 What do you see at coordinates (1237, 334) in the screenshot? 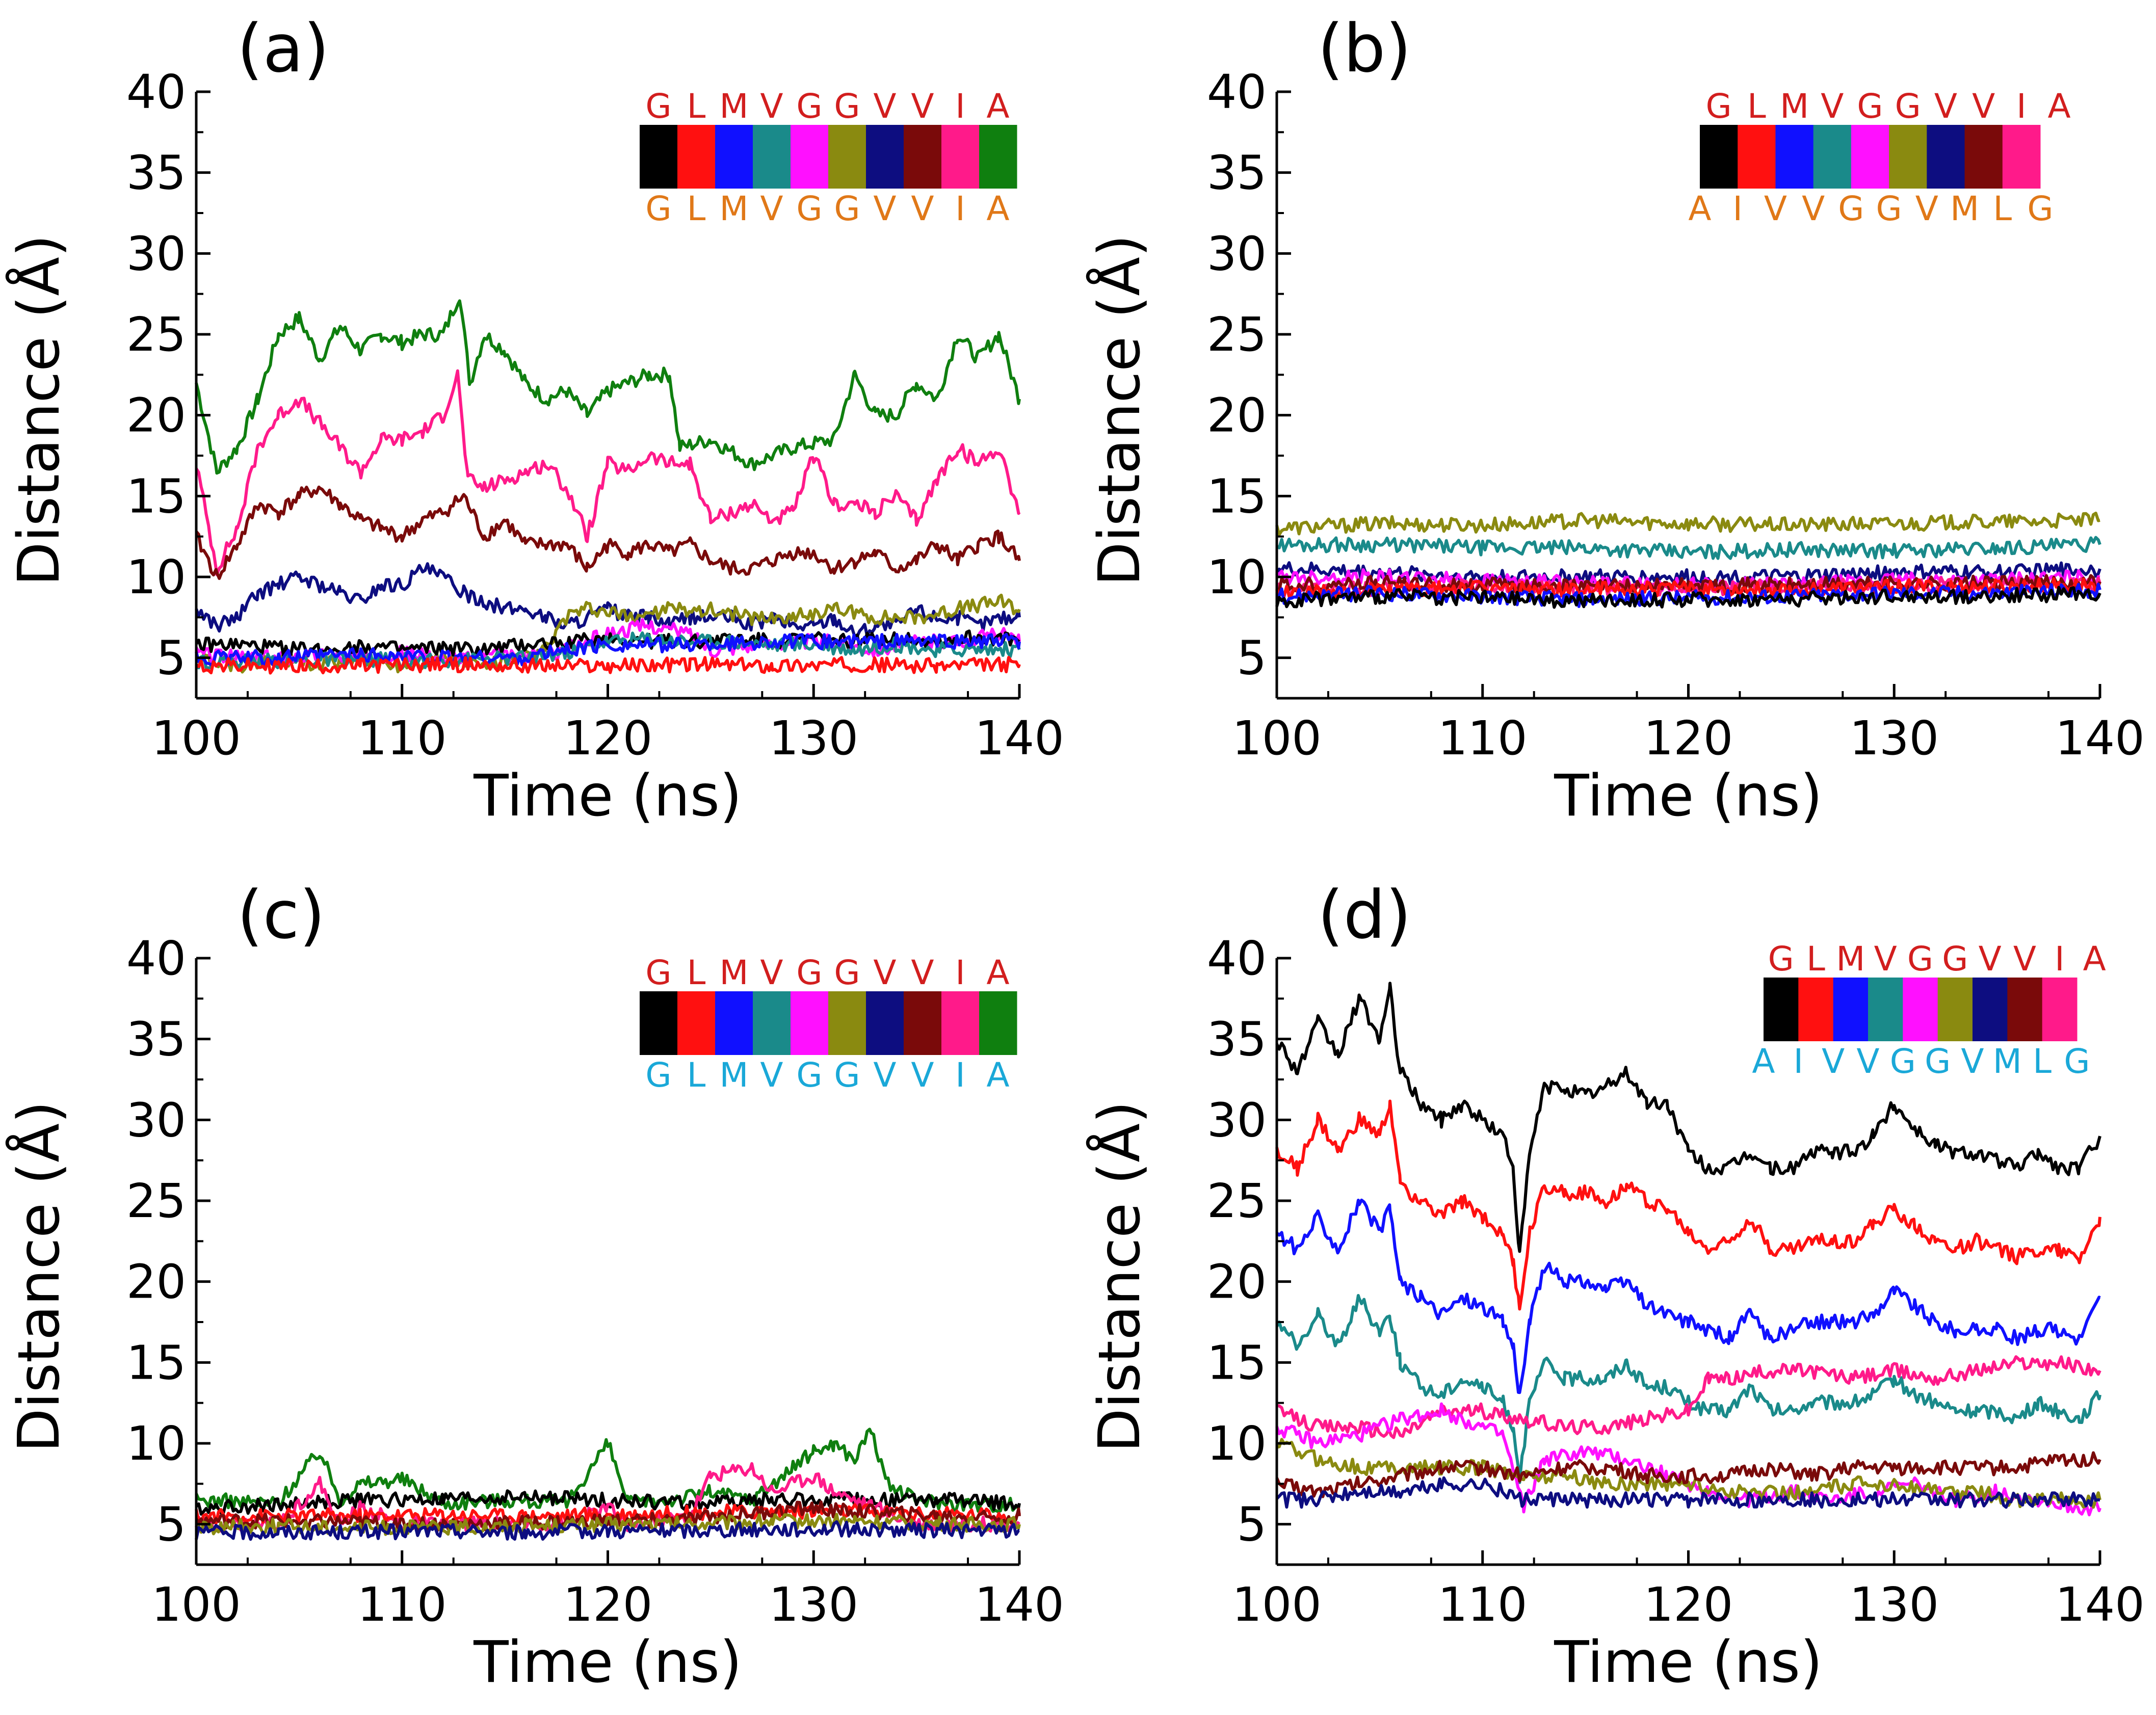
I see `y-tick-label: 25` at bounding box center [1237, 334].